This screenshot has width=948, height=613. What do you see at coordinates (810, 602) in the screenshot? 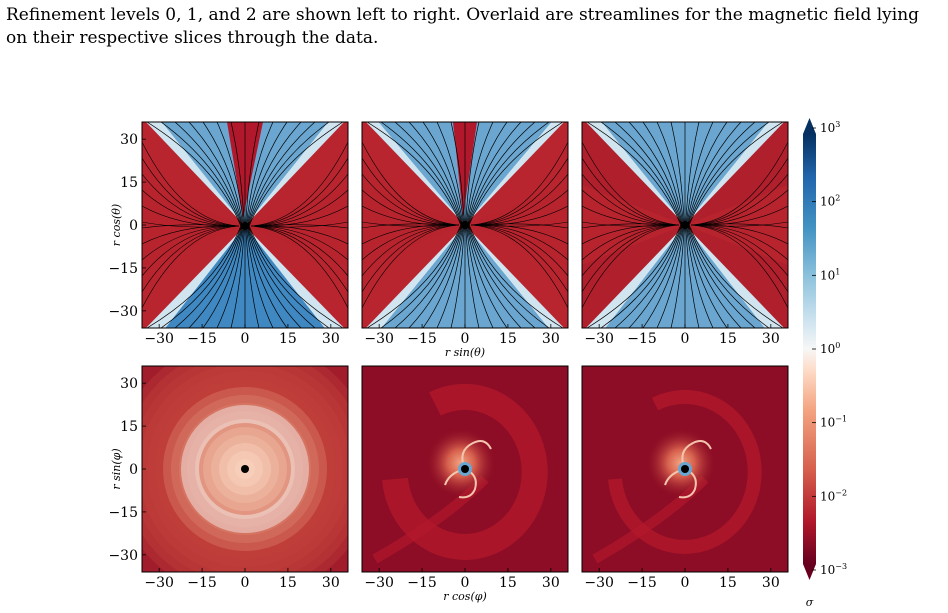
I see `colorbar-label: σ` at bounding box center [810, 602].